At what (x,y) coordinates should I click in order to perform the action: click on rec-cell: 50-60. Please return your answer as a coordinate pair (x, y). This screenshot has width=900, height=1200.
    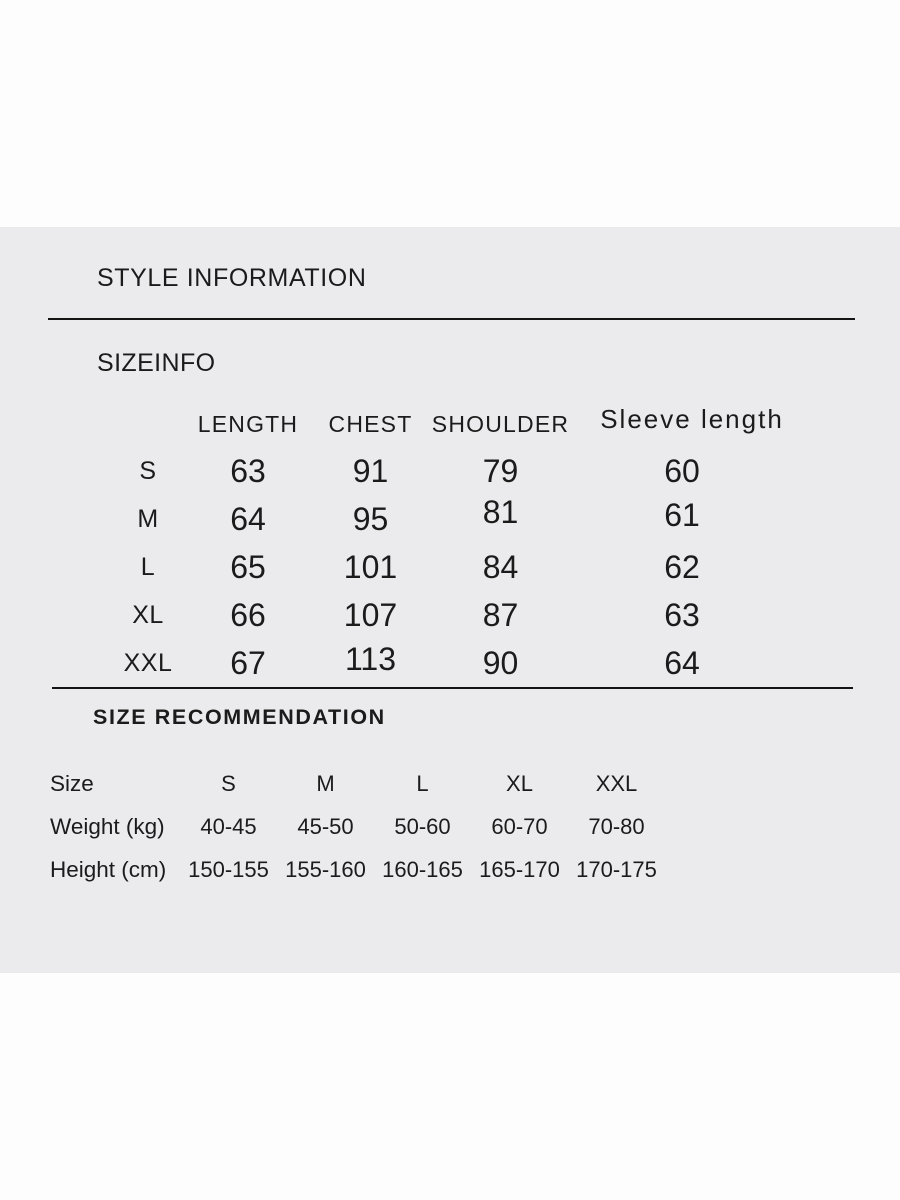
    Looking at the image, I should click on (422, 826).